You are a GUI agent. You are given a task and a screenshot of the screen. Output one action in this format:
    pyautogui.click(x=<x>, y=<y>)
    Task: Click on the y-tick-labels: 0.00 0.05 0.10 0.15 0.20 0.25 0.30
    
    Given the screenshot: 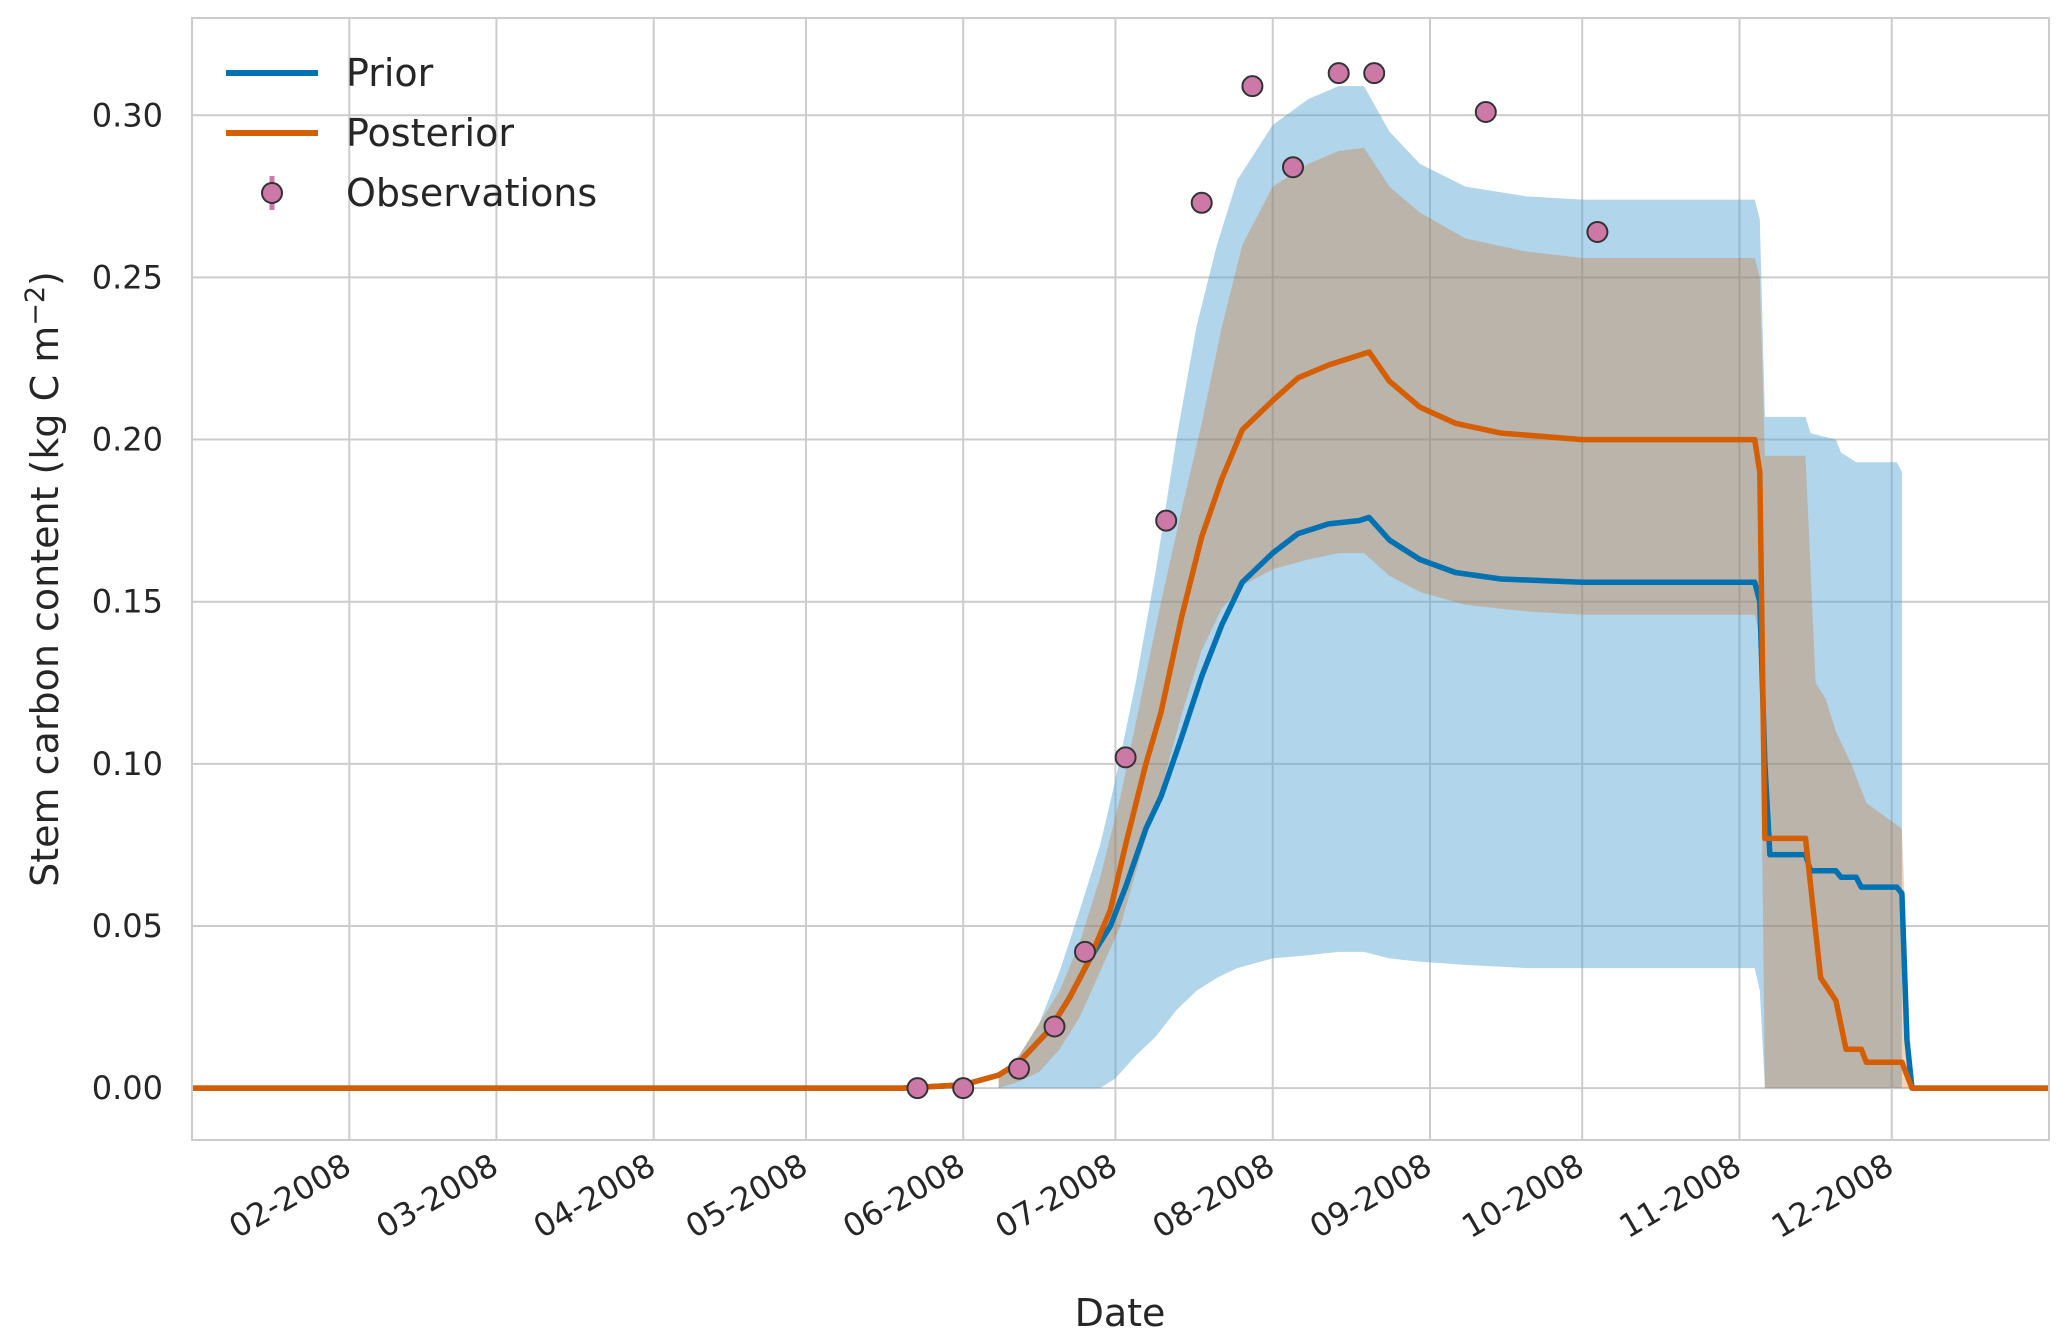 What is the action you would take?
    pyautogui.click(x=127, y=601)
    